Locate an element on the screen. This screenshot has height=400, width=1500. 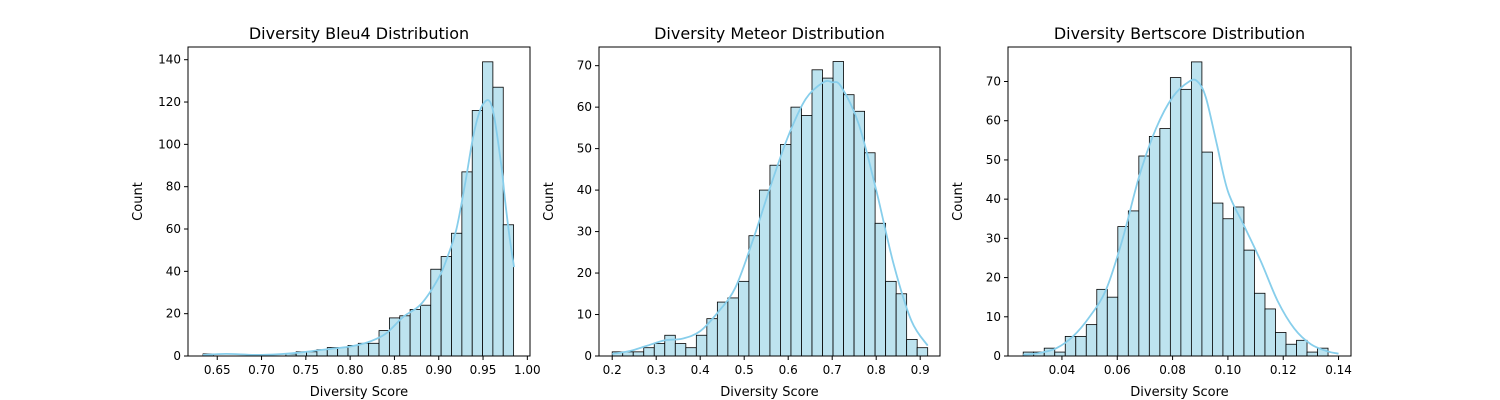
x-tick-label: 0.9 is located at coordinates (920, 370).